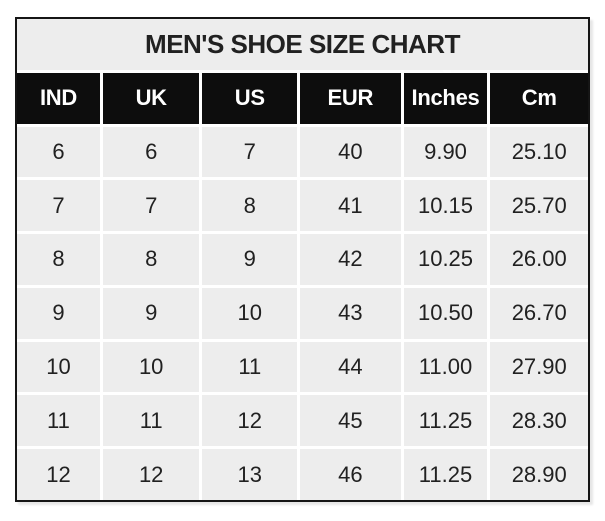 The height and width of the screenshot is (521, 605). Describe the element at coordinates (350, 206) in the screenshot. I see `table-cell: 41` at that location.